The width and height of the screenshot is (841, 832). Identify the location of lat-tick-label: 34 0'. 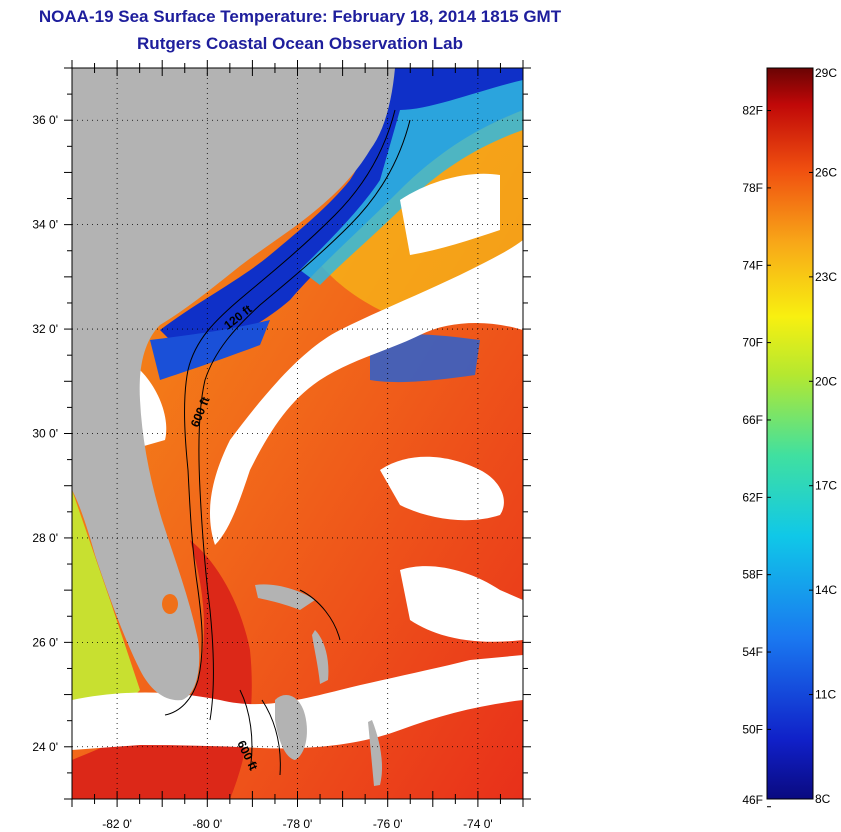
(45, 225).